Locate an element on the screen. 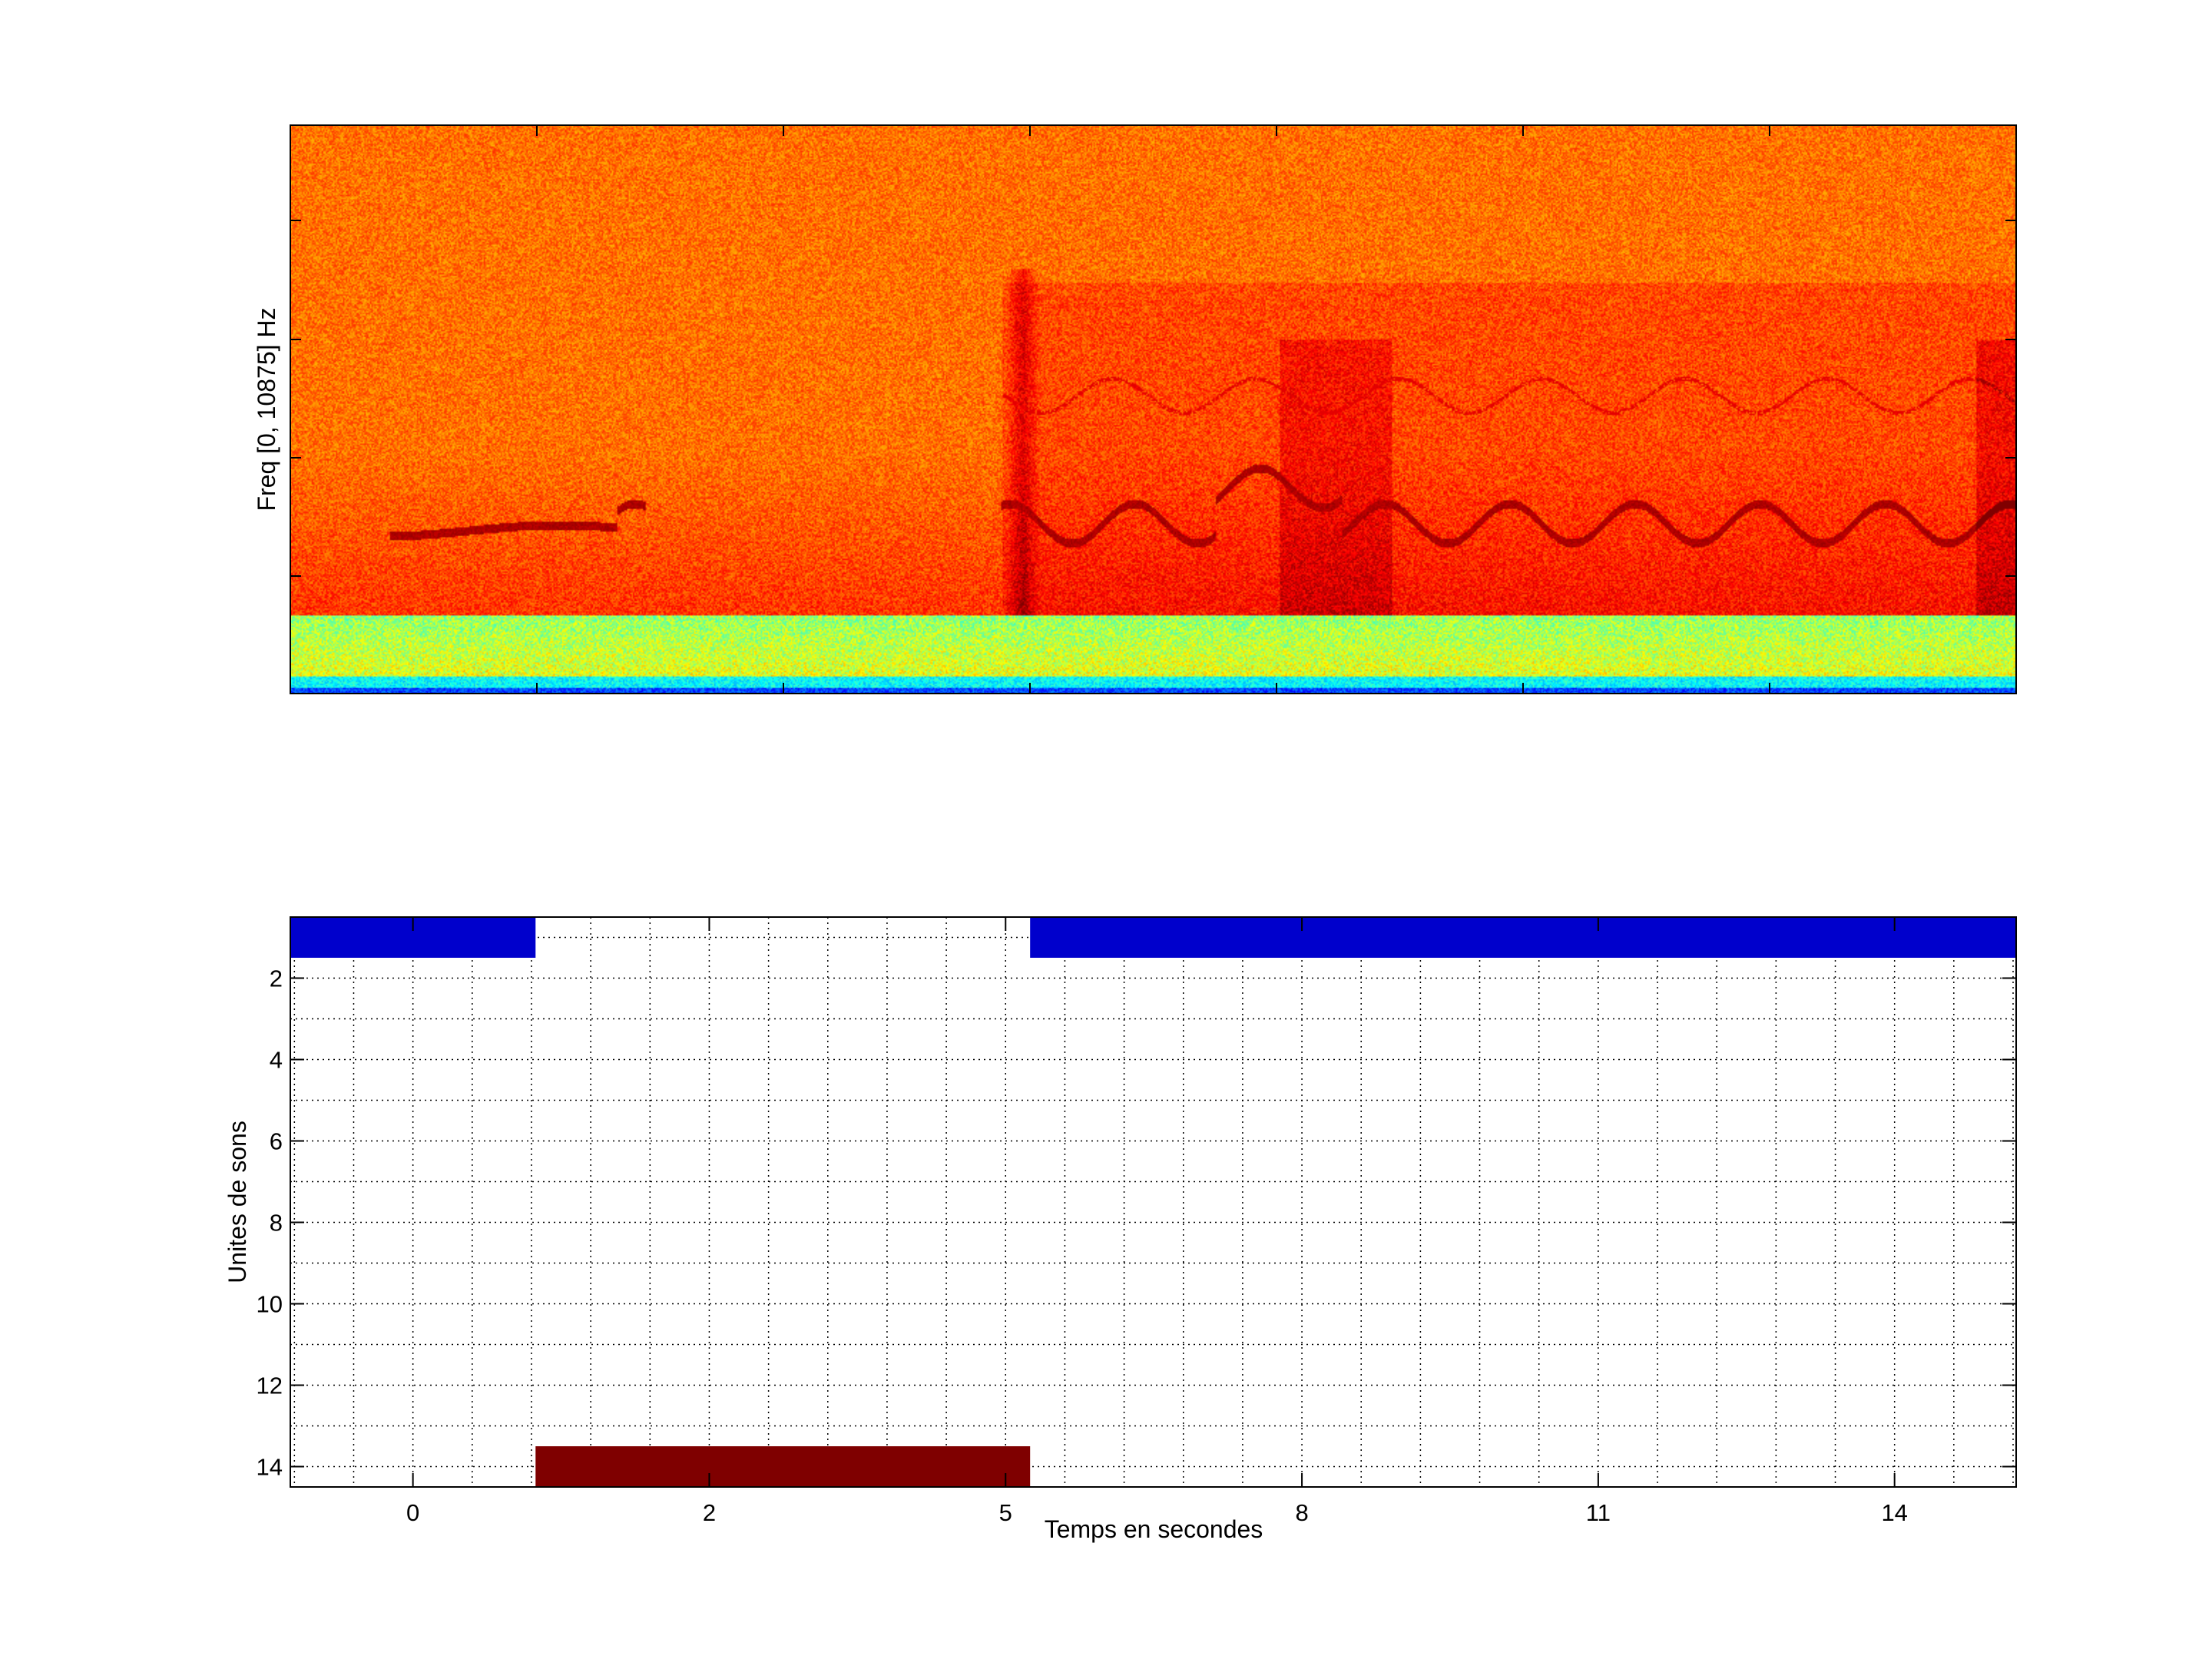 The image size is (2212, 1659). x-tick-label: 8 is located at coordinates (1301, 1512).